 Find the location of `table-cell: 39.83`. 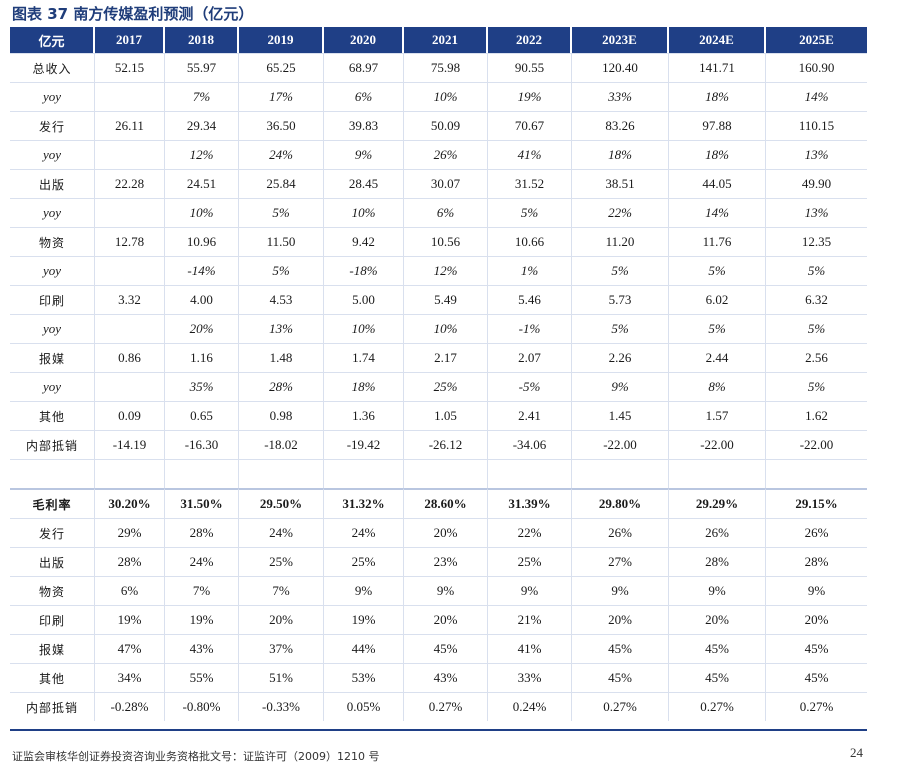

table-cell: 39.83 is located at coordinates (364, 125).